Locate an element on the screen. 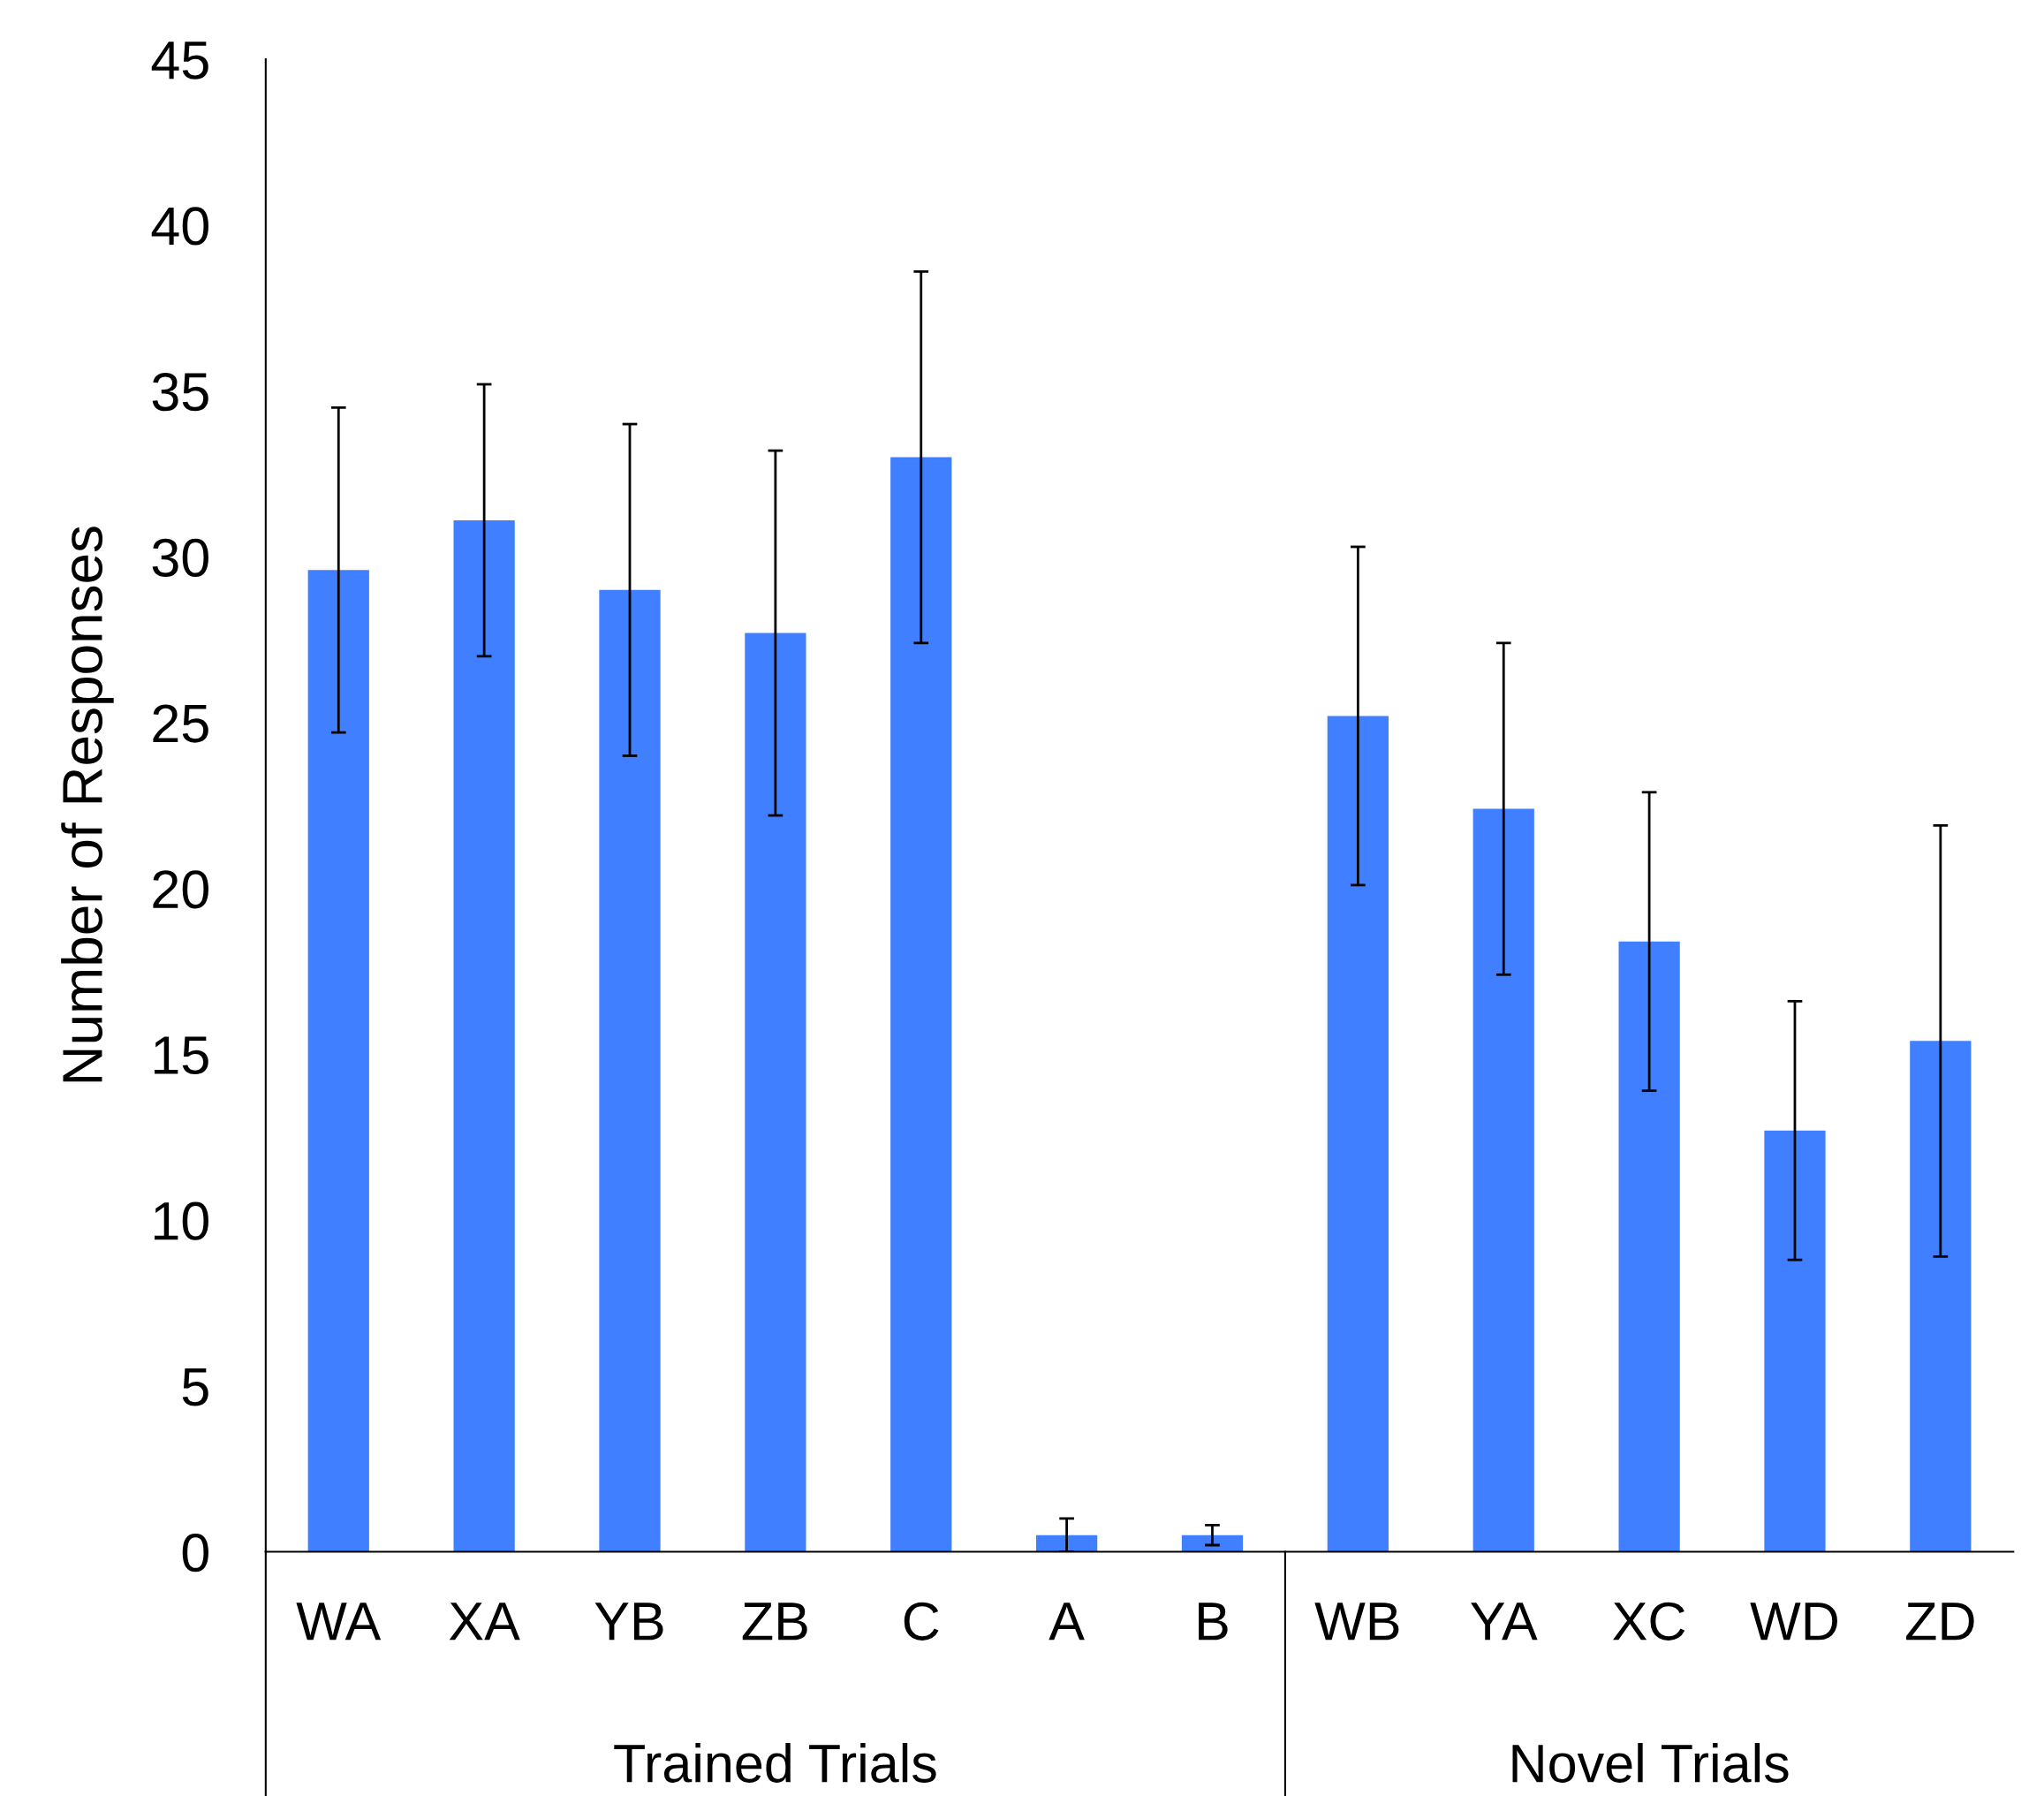 This screenshot has width=2044, height=1796. y-tick-label: 10 is located at coordinates (181, 1220).